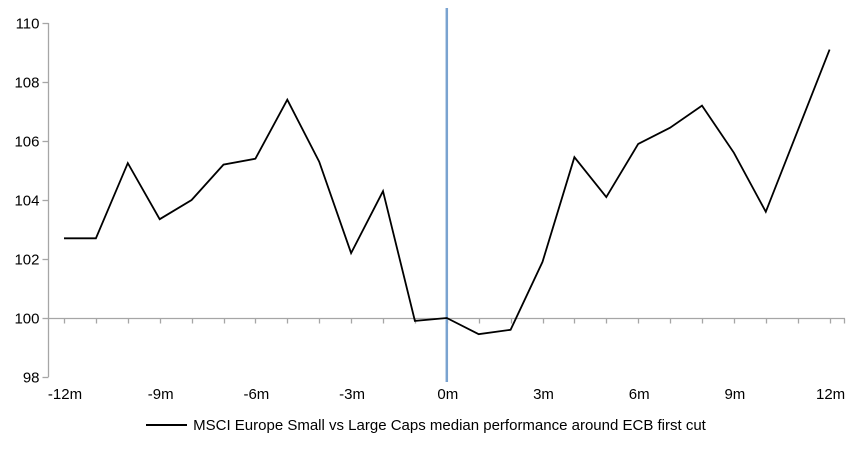 This screenshot has height=450, width=852. Describe the element at coordinates (26, 201) in the screenshot. I see `y-axis-tick-label: 104` at that location.